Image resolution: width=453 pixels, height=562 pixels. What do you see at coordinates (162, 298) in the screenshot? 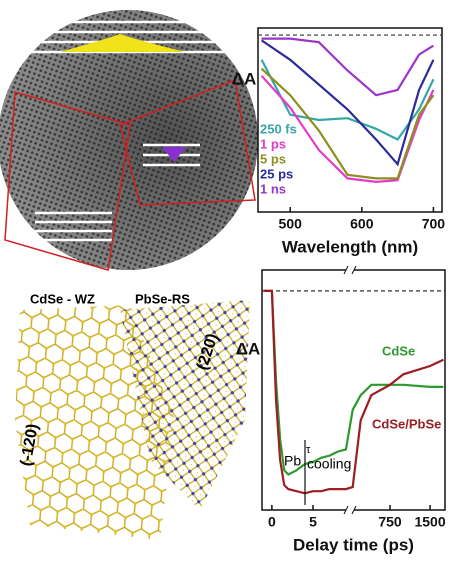
I see `structure-label: PbSe-RS` at bounding box center [162, 298].